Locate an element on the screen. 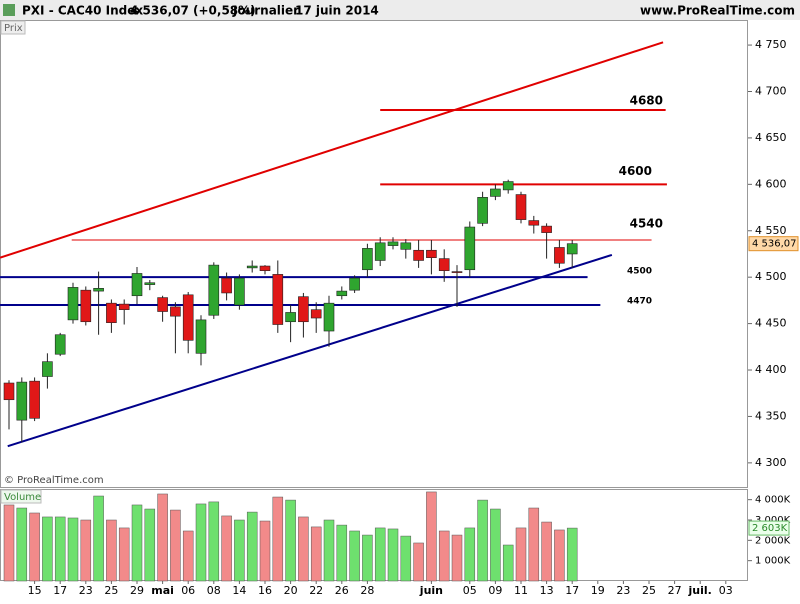 The height and width of the screenshot is (604, 800). level-label: 4470 is located at coordinates (639, 302).